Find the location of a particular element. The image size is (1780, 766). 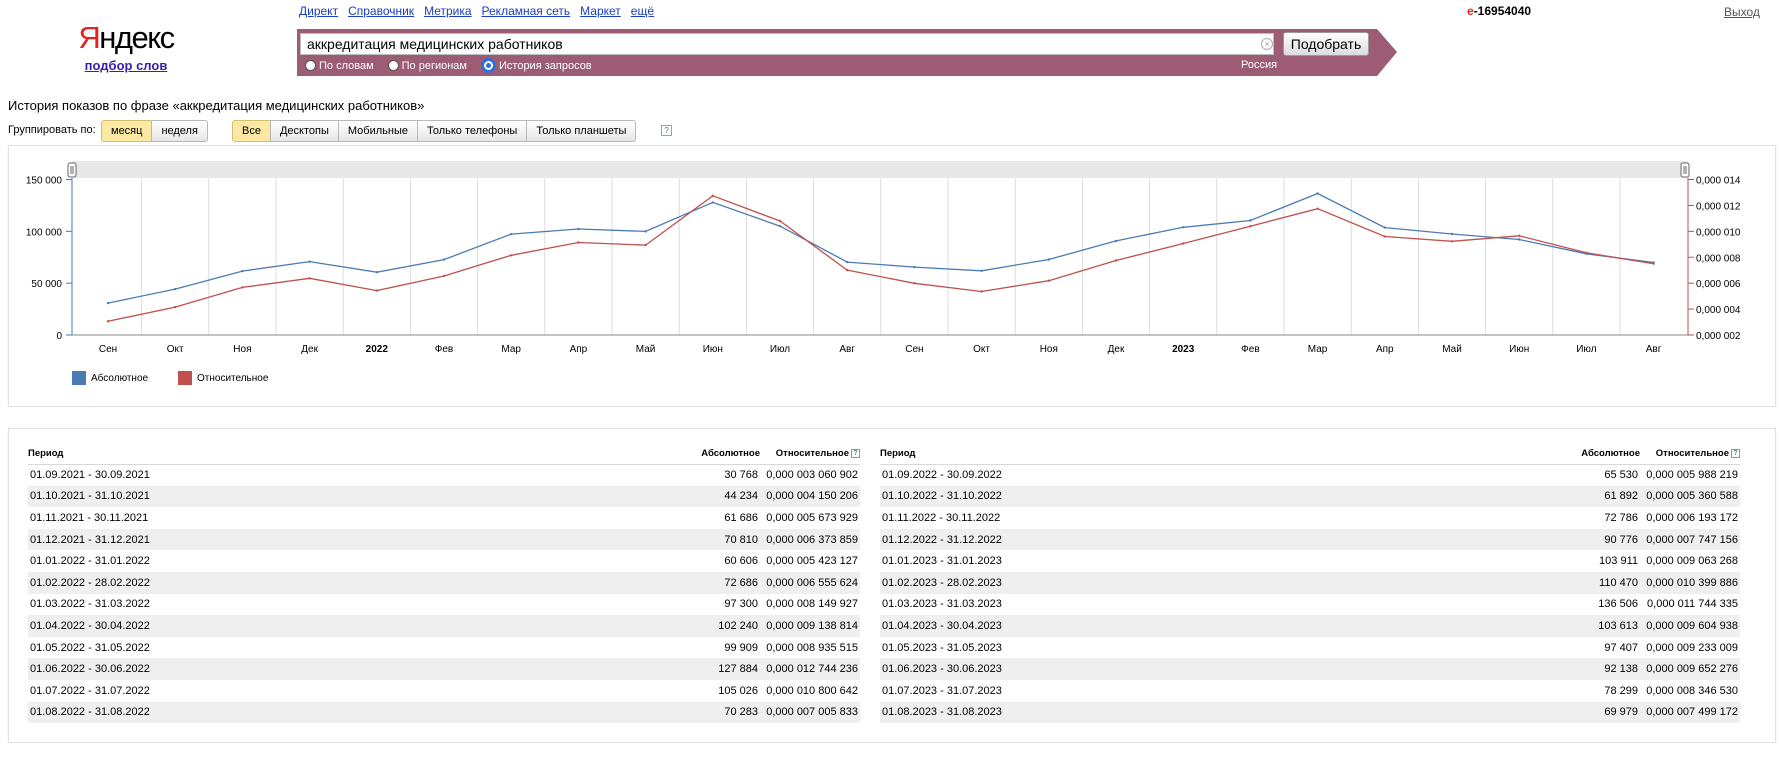

device-button: Все is located at coordinates (251, 131).